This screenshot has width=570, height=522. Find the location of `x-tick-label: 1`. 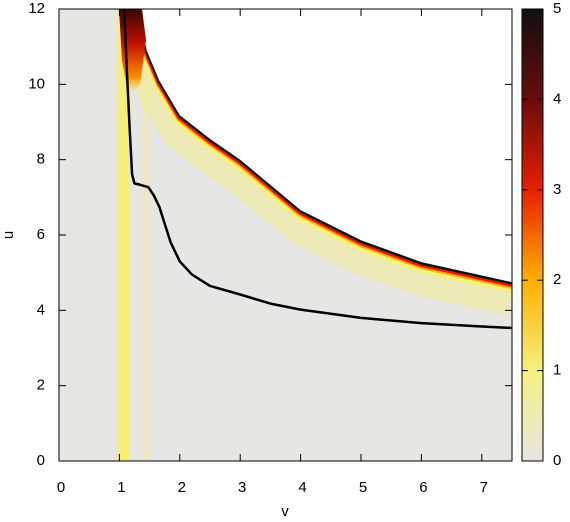

x-tick-label: 1 is located at coordinates (121, 487).